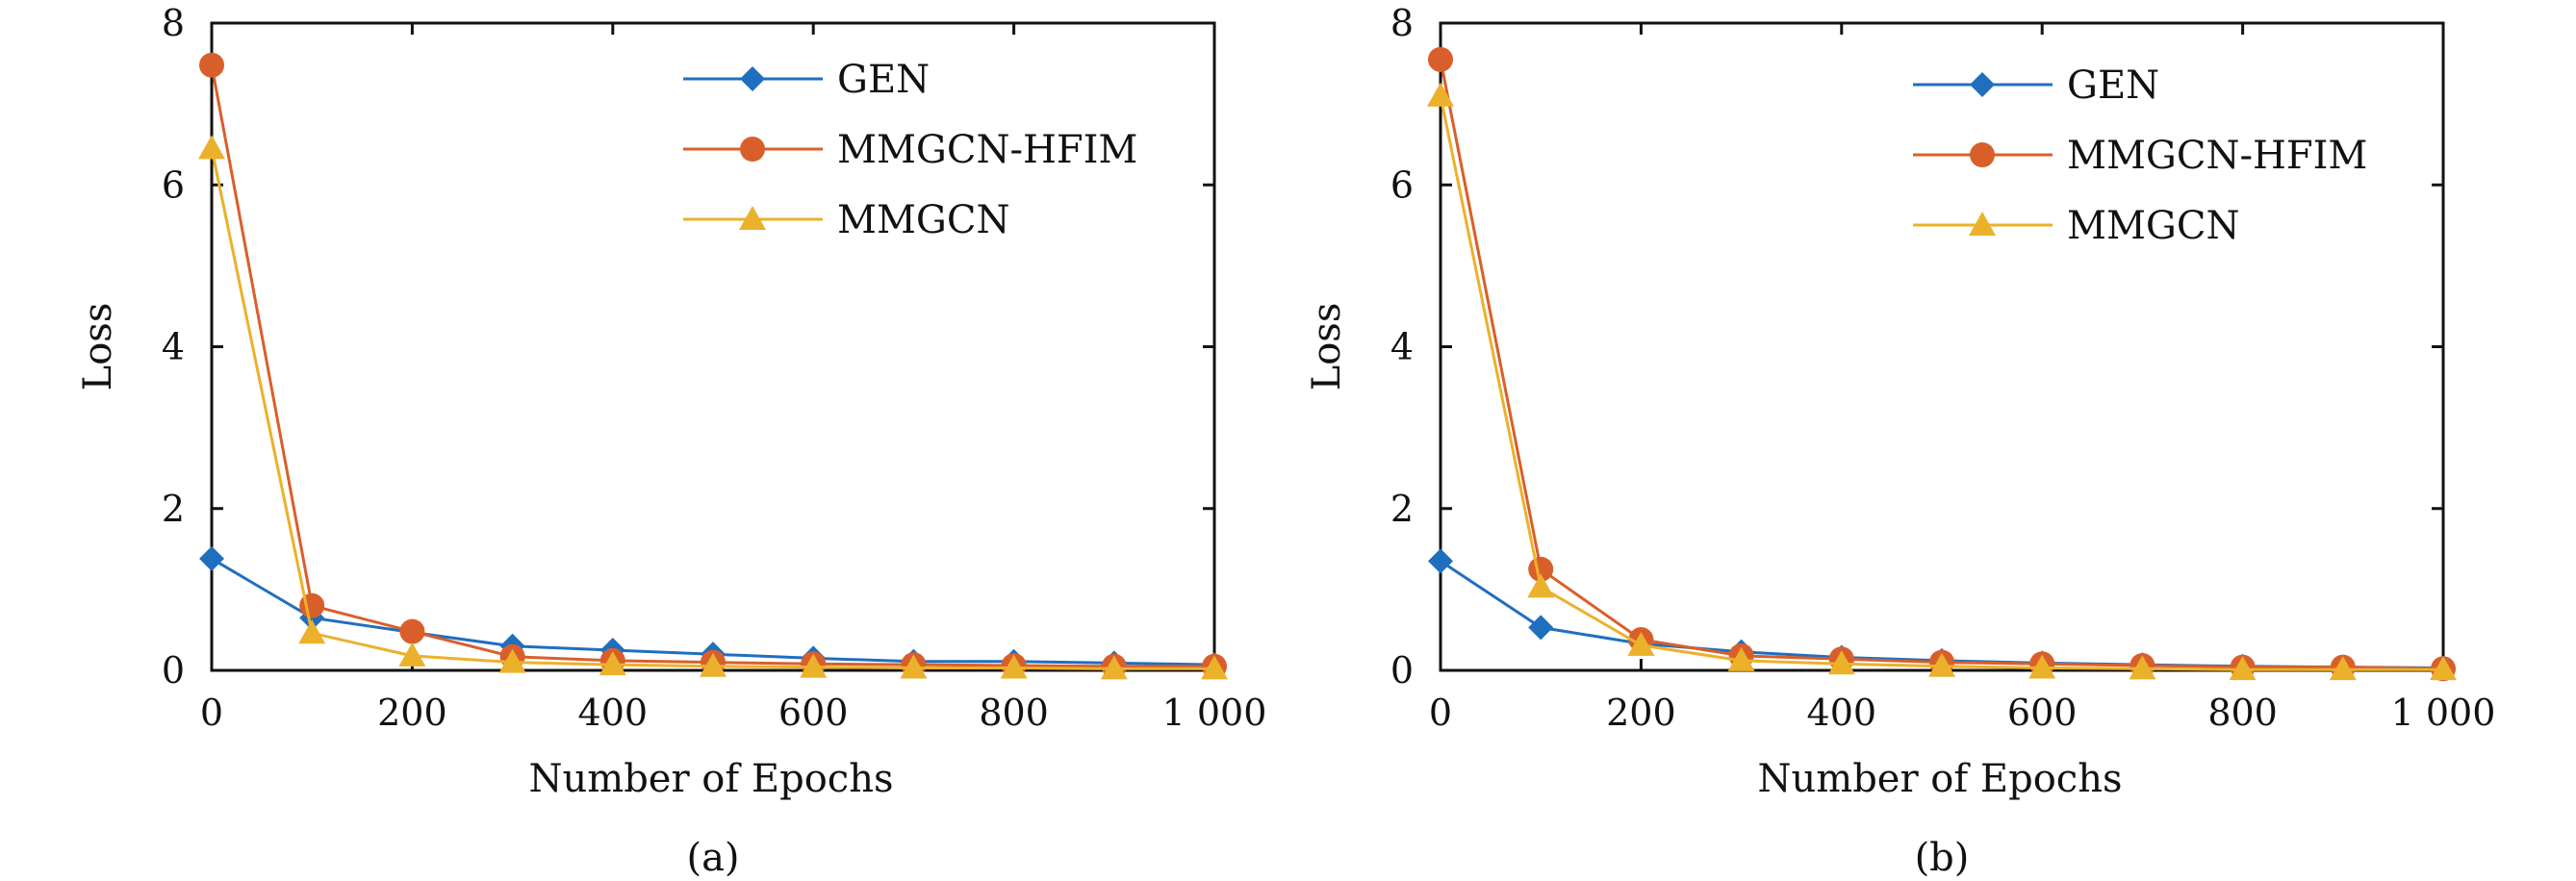 The height and width of the screenshot is (881, 2576). Describe the element at coordinates (712, 858) in the screenshot. I see `panel-caption: (a)` at that location.